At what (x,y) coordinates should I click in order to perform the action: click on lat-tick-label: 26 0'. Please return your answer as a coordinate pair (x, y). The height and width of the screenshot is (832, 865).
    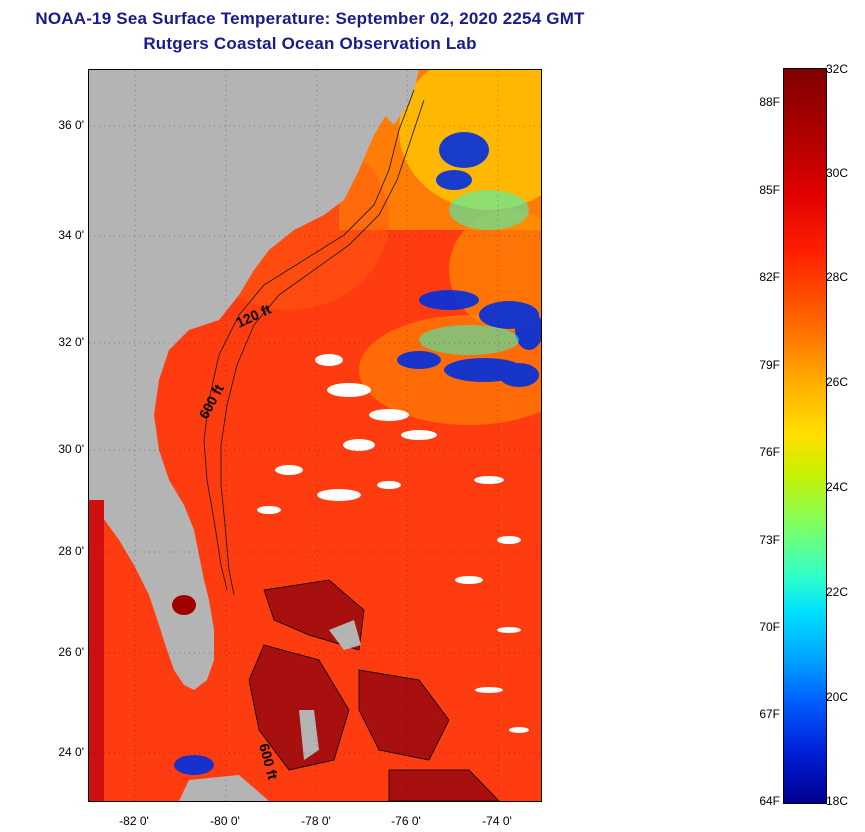
    Looking at the image, I should click on (71, 652).